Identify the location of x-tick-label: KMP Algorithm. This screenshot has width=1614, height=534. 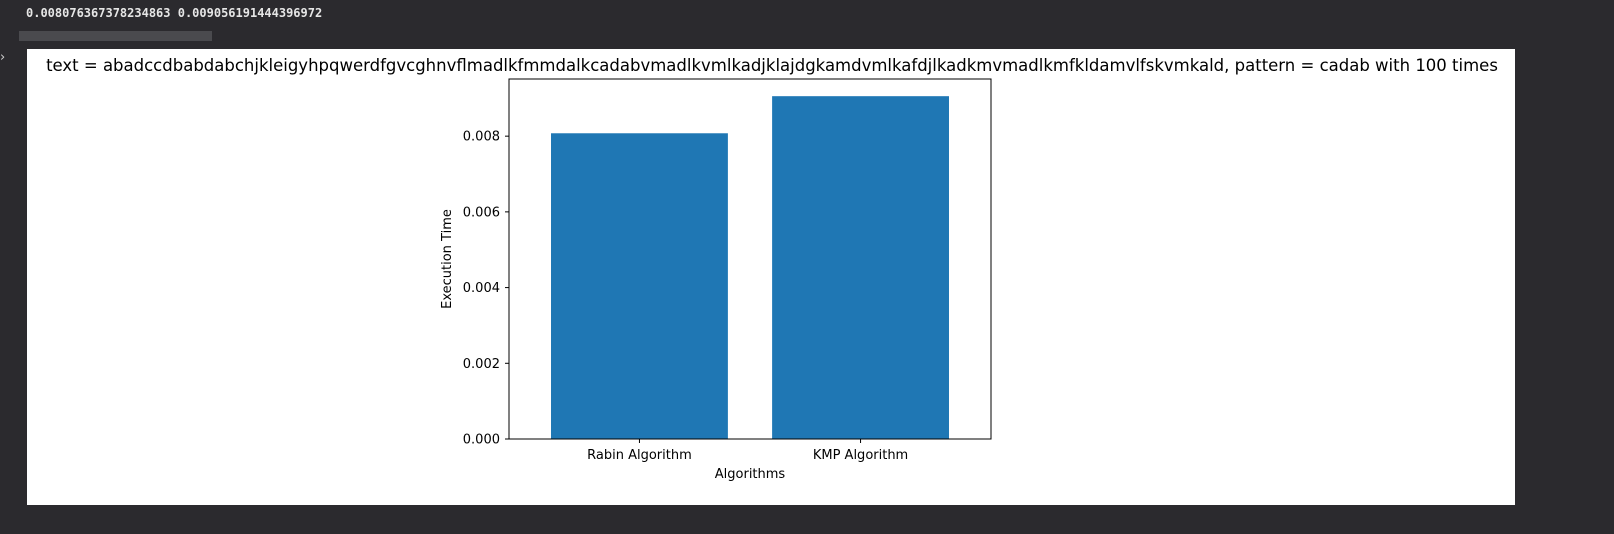
(860, 455).